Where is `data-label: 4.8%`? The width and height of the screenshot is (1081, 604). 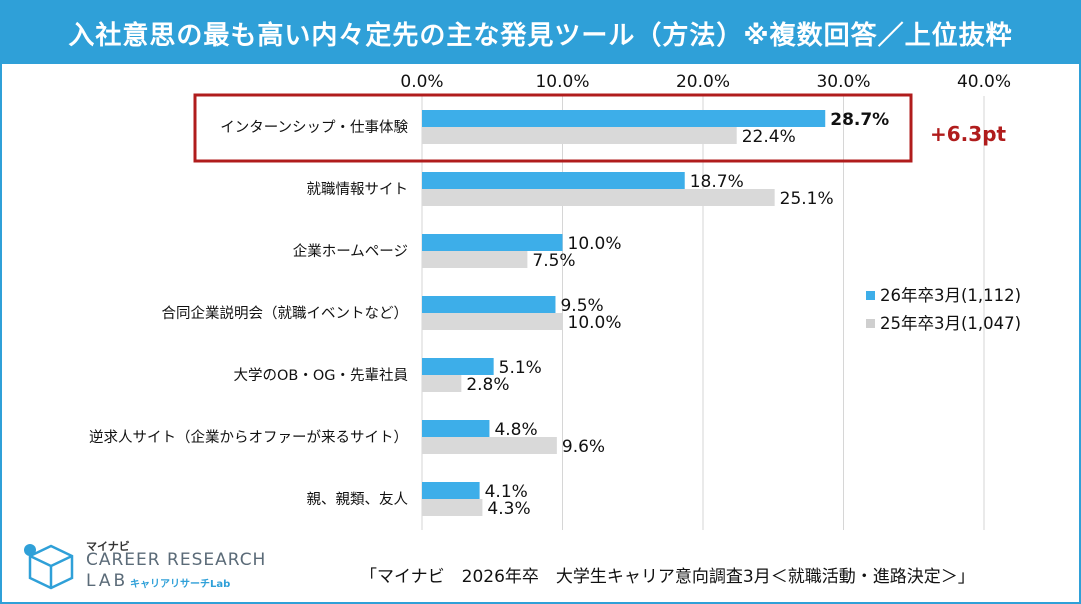
data-label: 4.8% is located at coordinates (515, 430).